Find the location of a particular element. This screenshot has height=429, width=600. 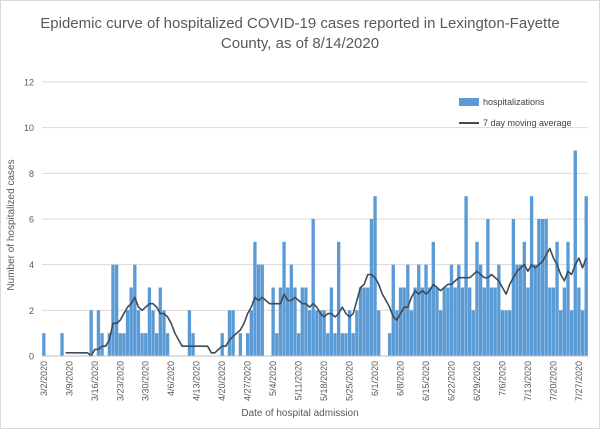

x-tick-label: 3/30/2020 is located at coordinates (146, 381).